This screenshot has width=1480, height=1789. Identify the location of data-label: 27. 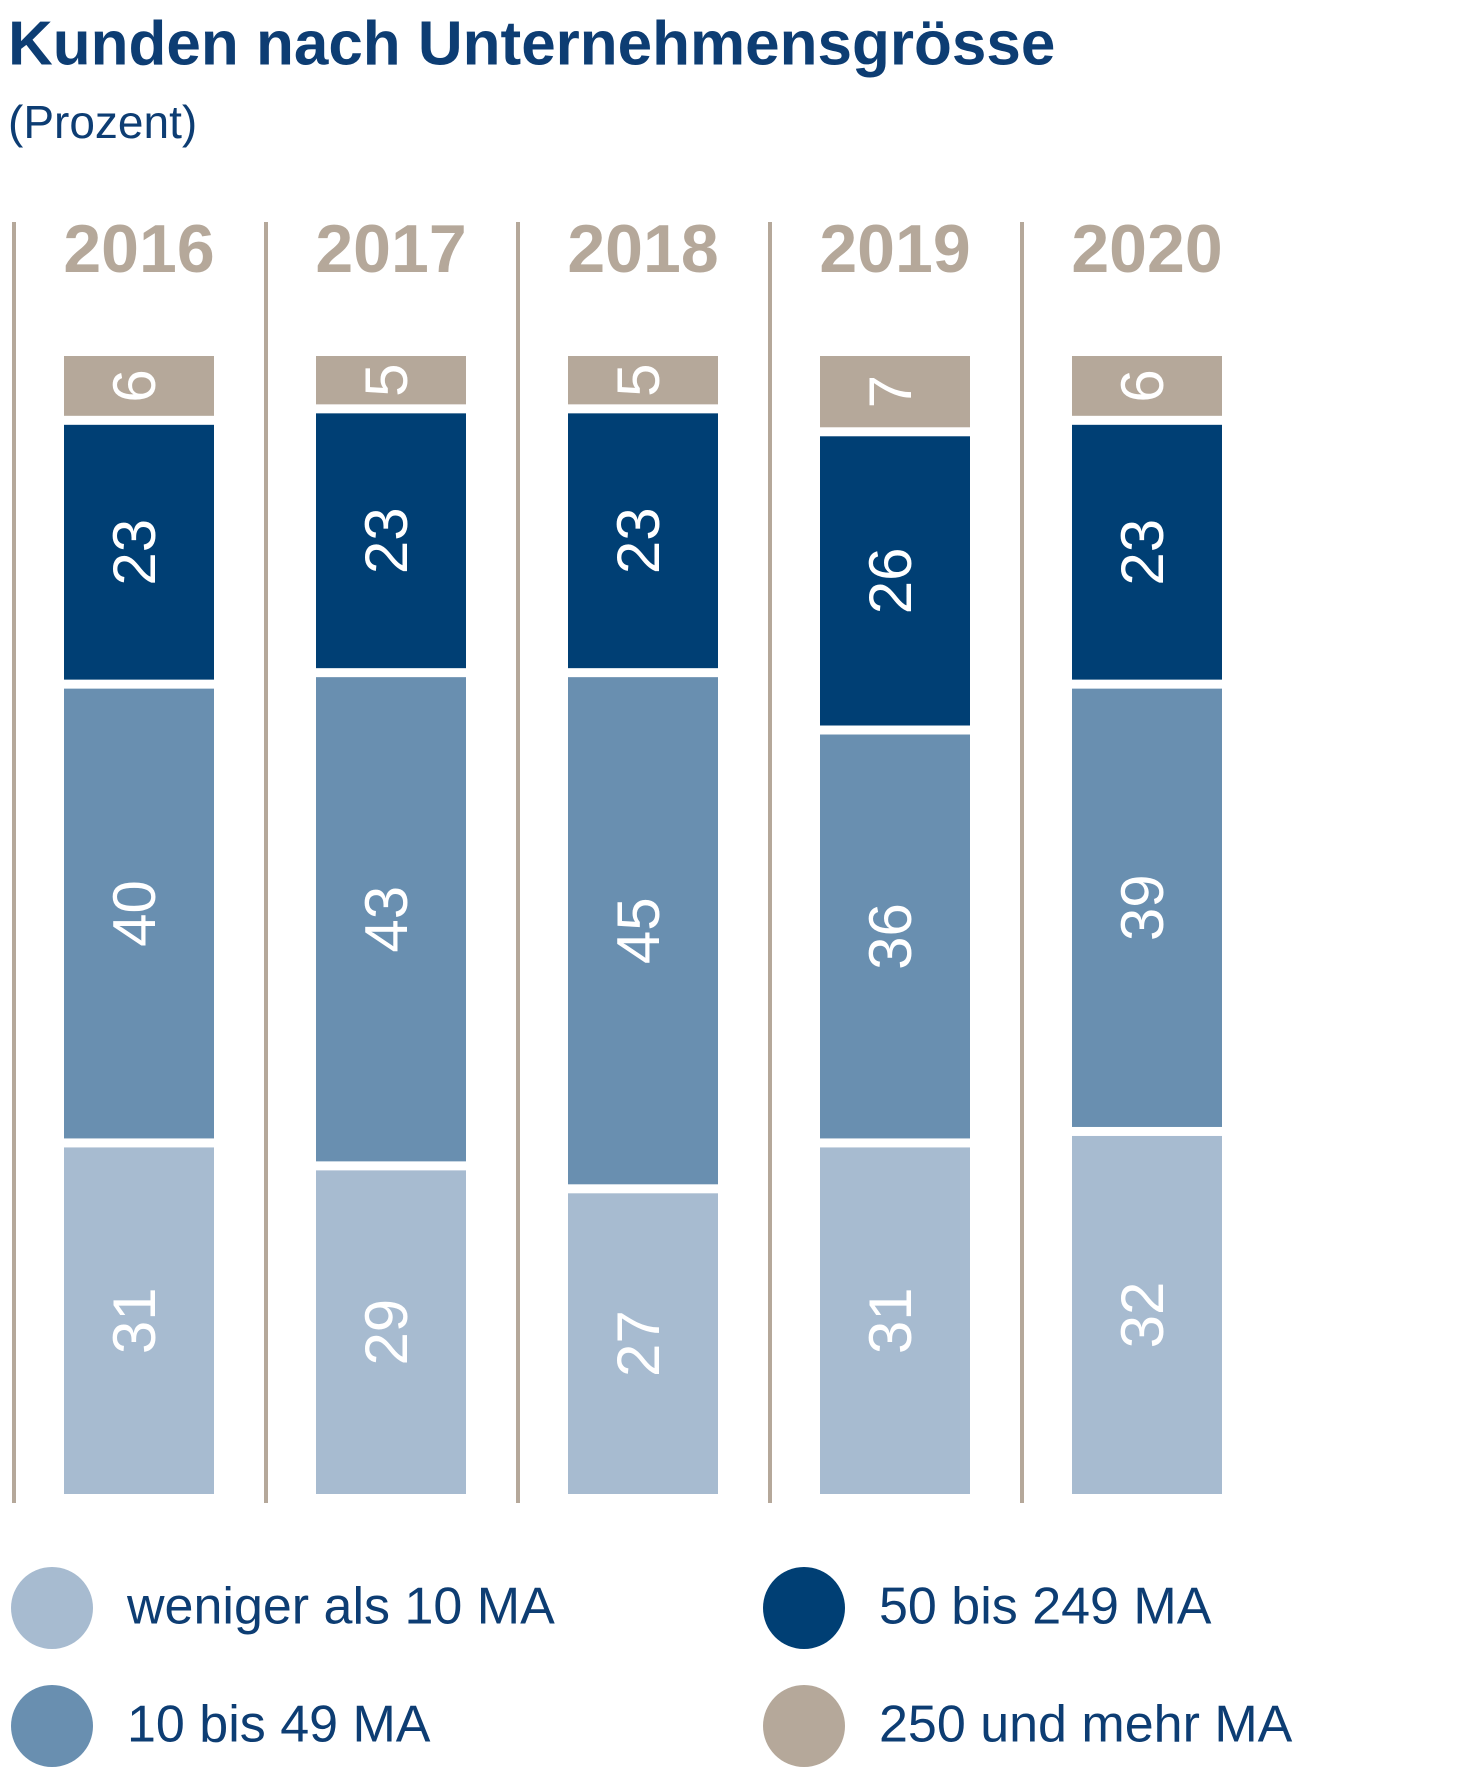
(638, 1343).